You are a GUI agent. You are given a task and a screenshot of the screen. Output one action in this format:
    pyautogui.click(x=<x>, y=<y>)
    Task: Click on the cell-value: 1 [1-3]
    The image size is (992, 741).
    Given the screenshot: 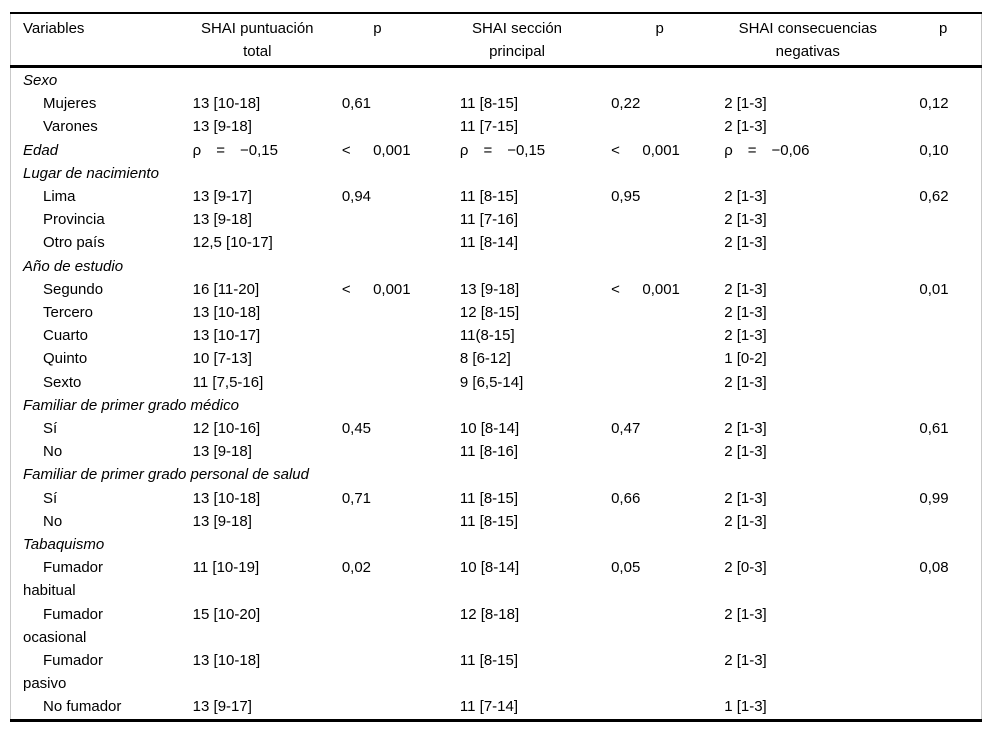 What is the action you would take?
    pyautogui.click(x=745, y=707)
    